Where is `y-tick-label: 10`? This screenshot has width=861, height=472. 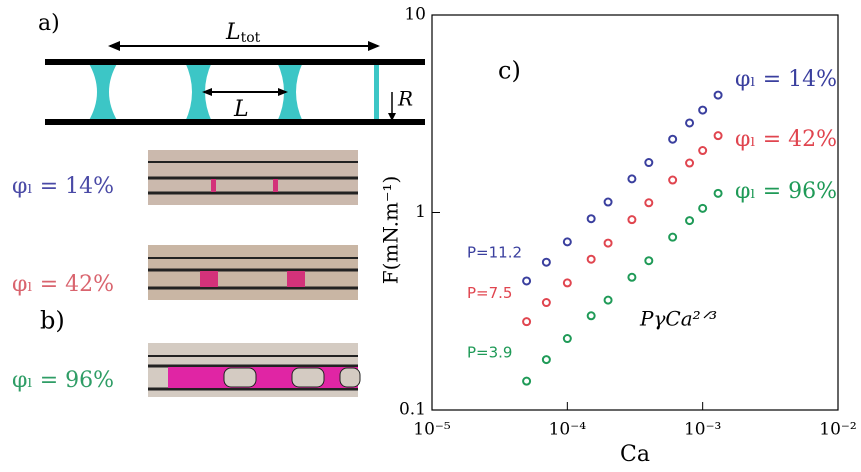
y-tick-label: 10 is located at coordinates (415, 15).